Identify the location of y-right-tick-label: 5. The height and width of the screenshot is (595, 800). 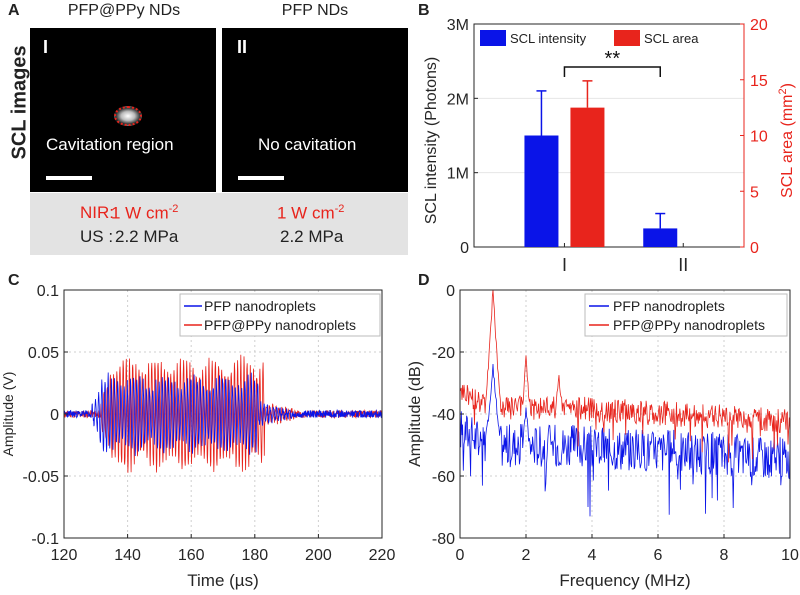
(754, 192).